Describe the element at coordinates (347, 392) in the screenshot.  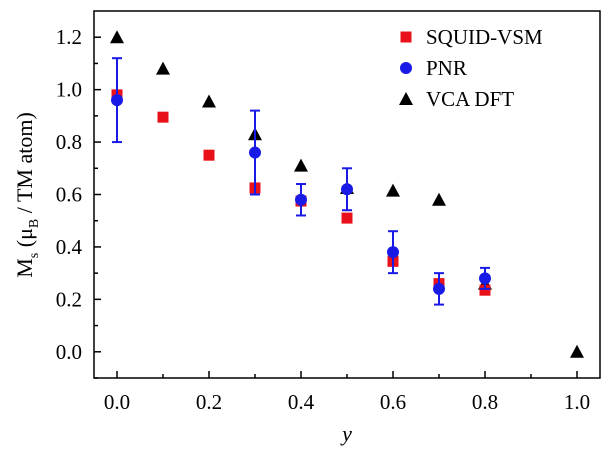
I see `x-axis: 0.0 0.2 0.4 0.6 0.8 1.0` at that location.